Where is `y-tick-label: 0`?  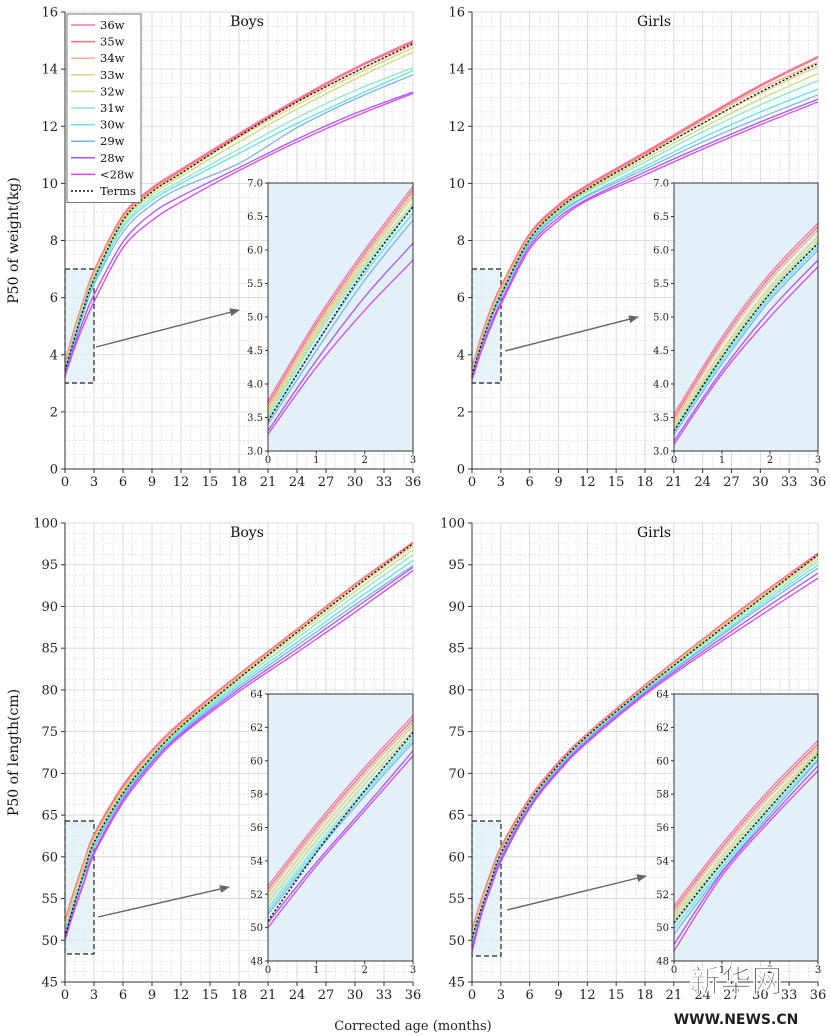 y-tick-label: 0 is located at coordinates (461, 470).